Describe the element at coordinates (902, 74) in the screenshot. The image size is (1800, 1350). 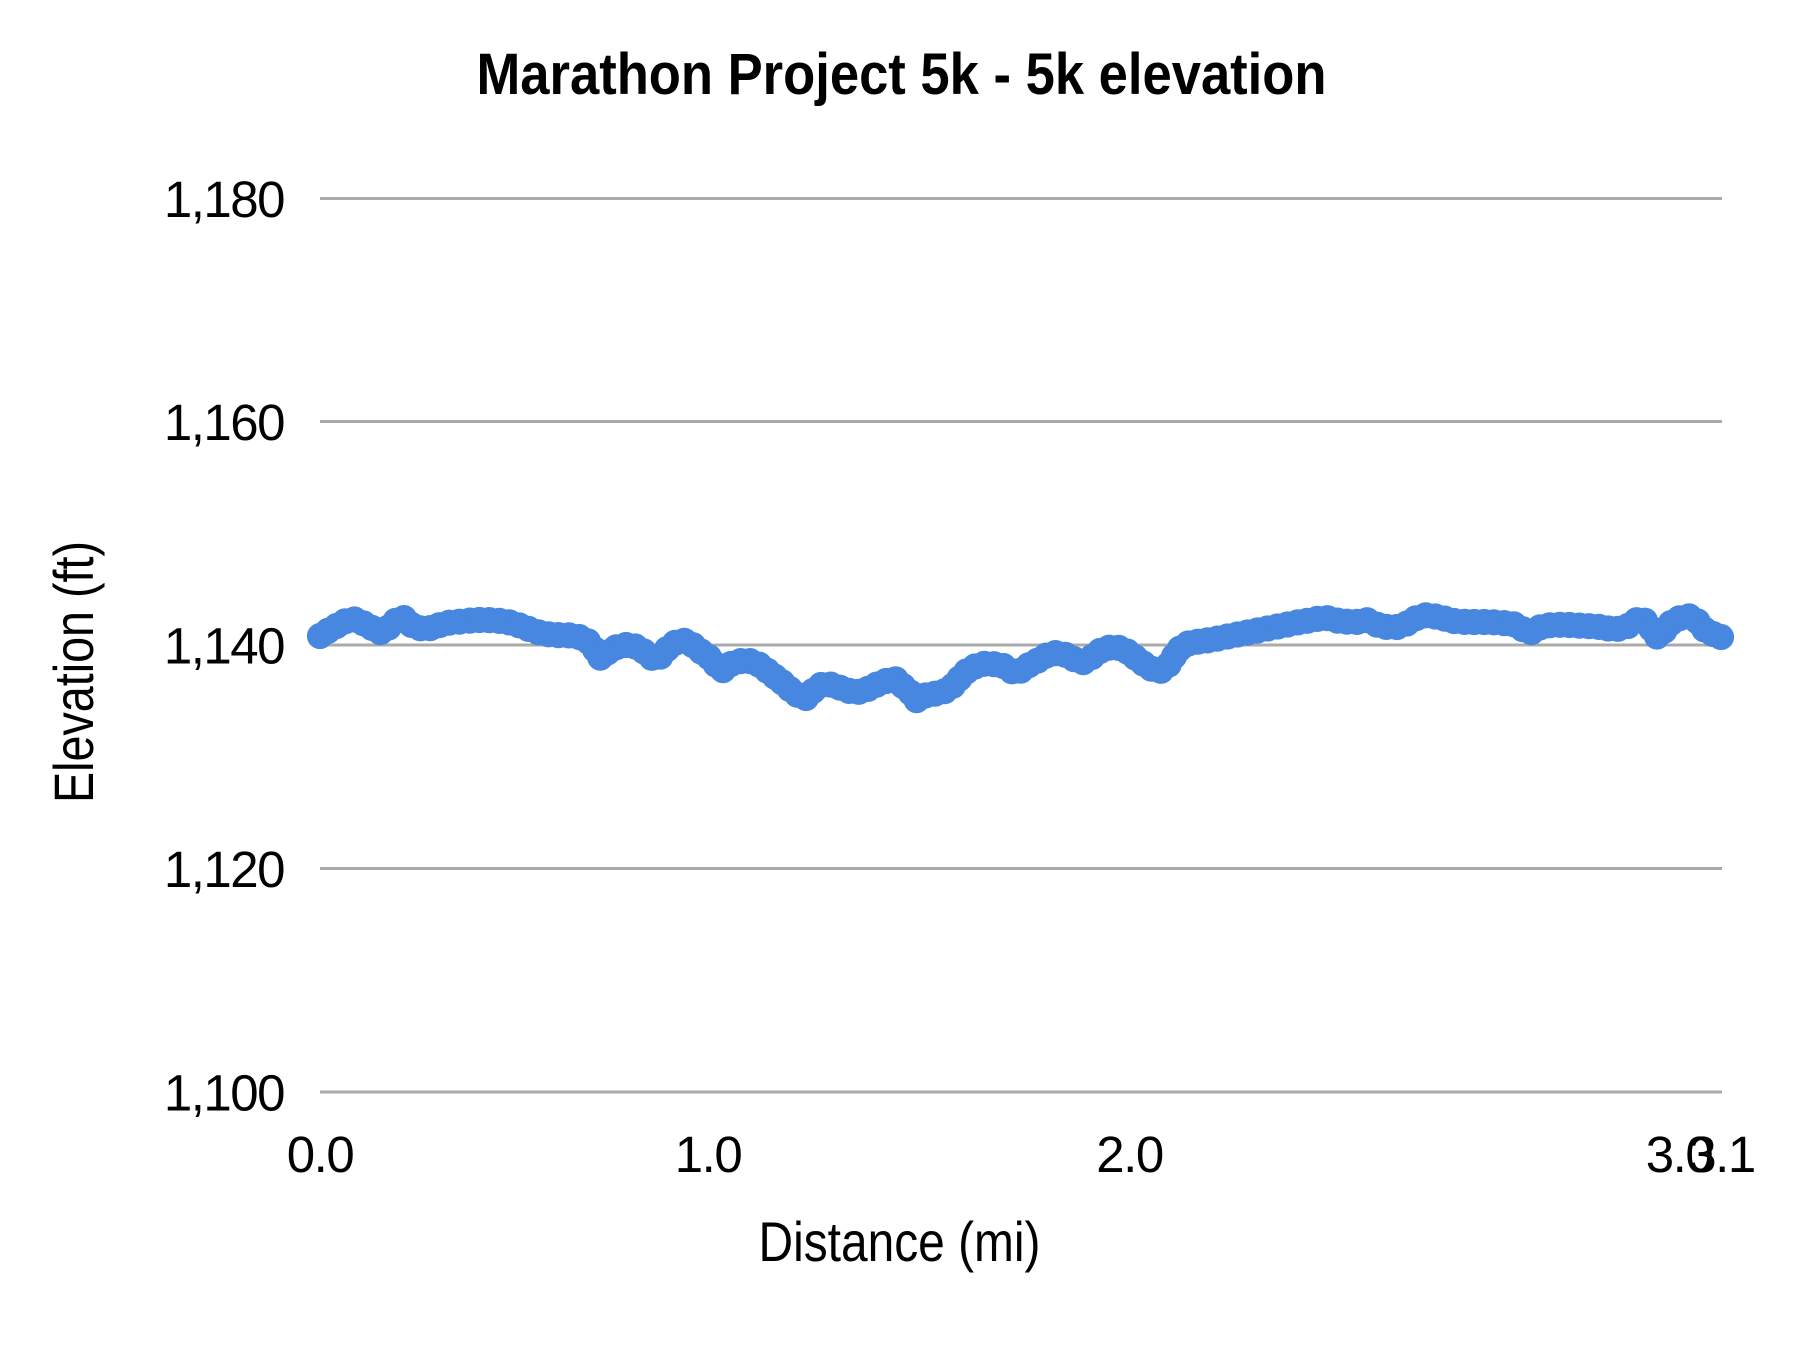
I see `svg-text:Marathon Project 5k - 5k eleva: Marathon Project 5k - 5k elevation` at that location.